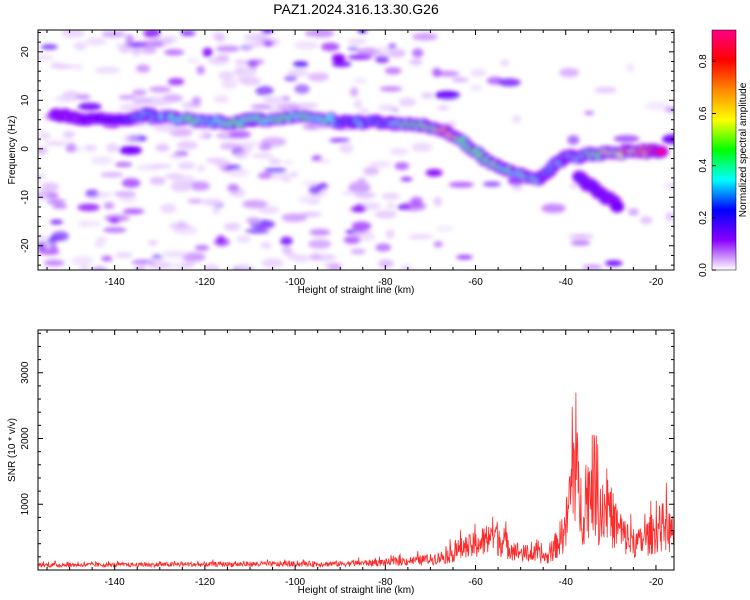  What do you see at coordinates (25, 52) in the screenshot?
I see `y-tick-label: 20` at bounding box center [25, 52].